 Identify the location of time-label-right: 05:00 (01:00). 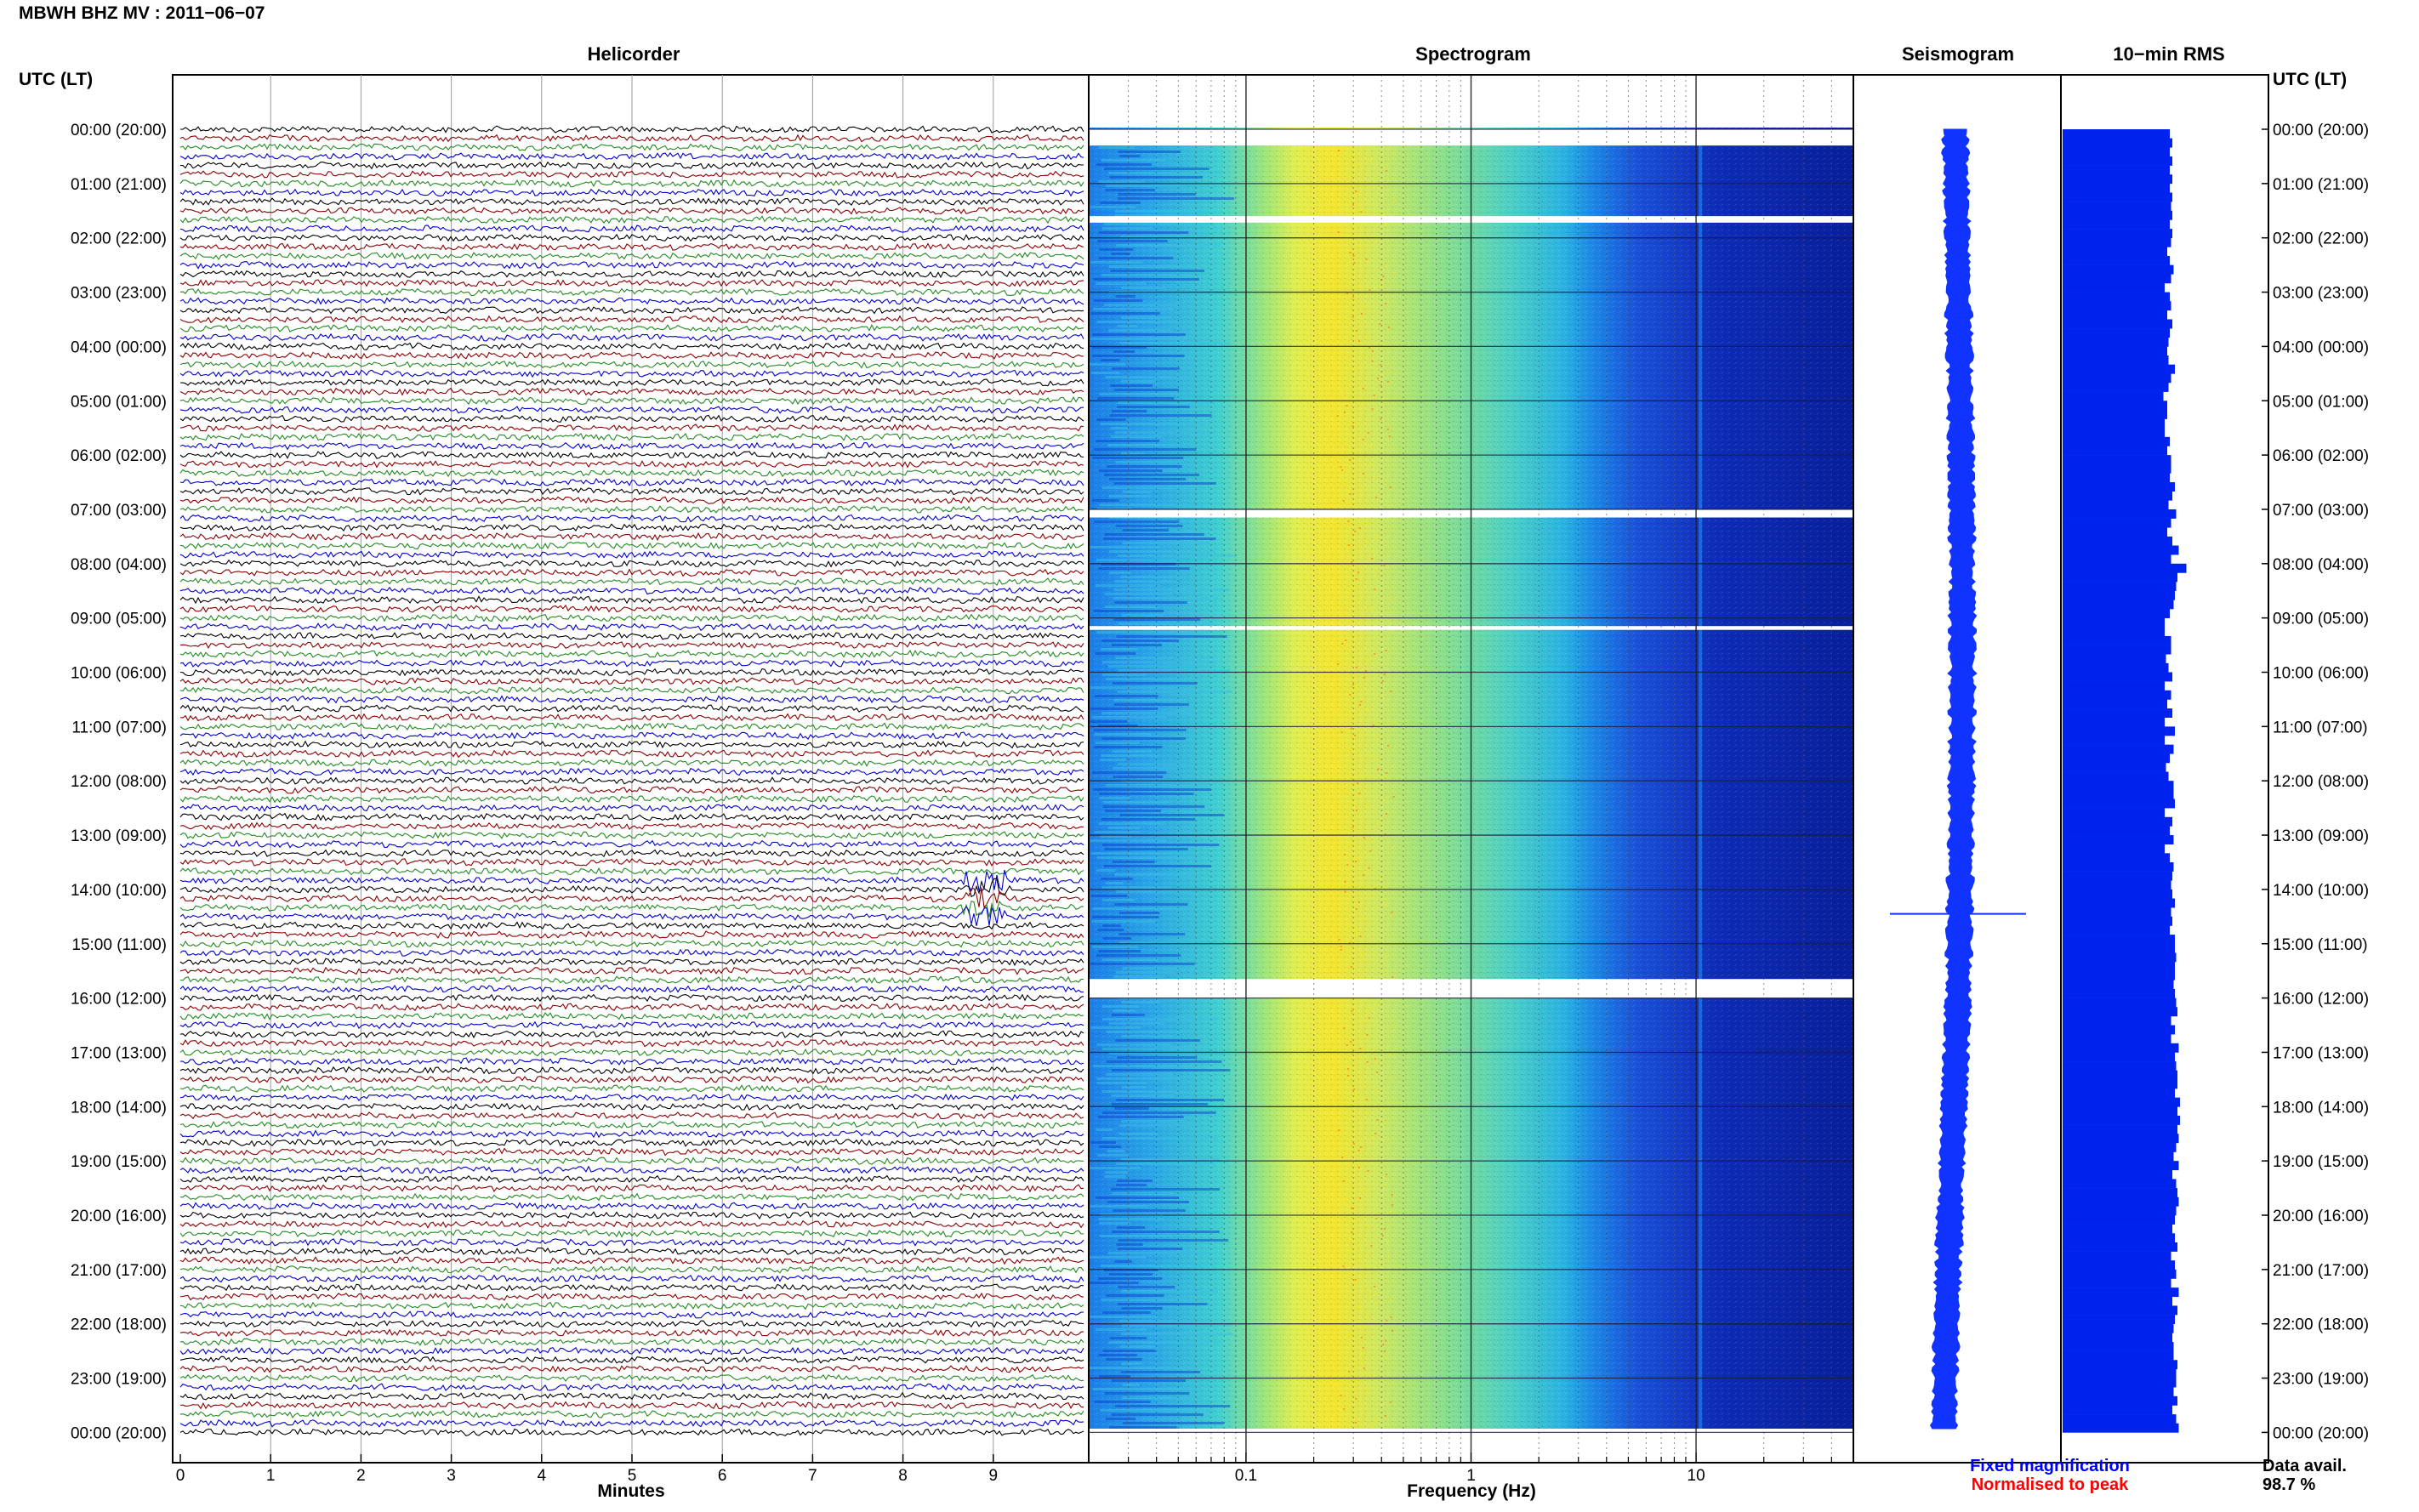
(2321, 402).